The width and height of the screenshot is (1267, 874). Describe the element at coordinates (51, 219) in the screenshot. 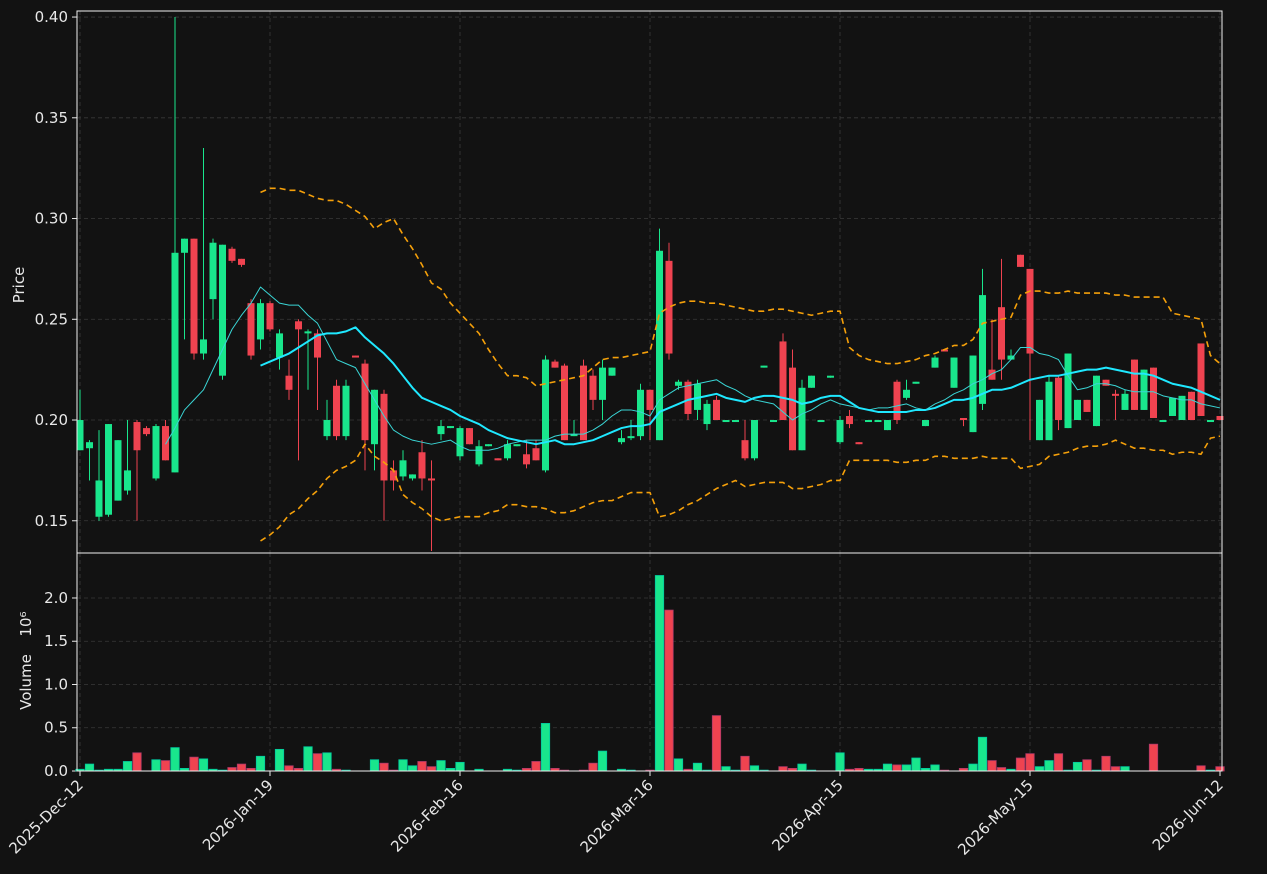

I see `y-tick-label: 0.30` at that location.